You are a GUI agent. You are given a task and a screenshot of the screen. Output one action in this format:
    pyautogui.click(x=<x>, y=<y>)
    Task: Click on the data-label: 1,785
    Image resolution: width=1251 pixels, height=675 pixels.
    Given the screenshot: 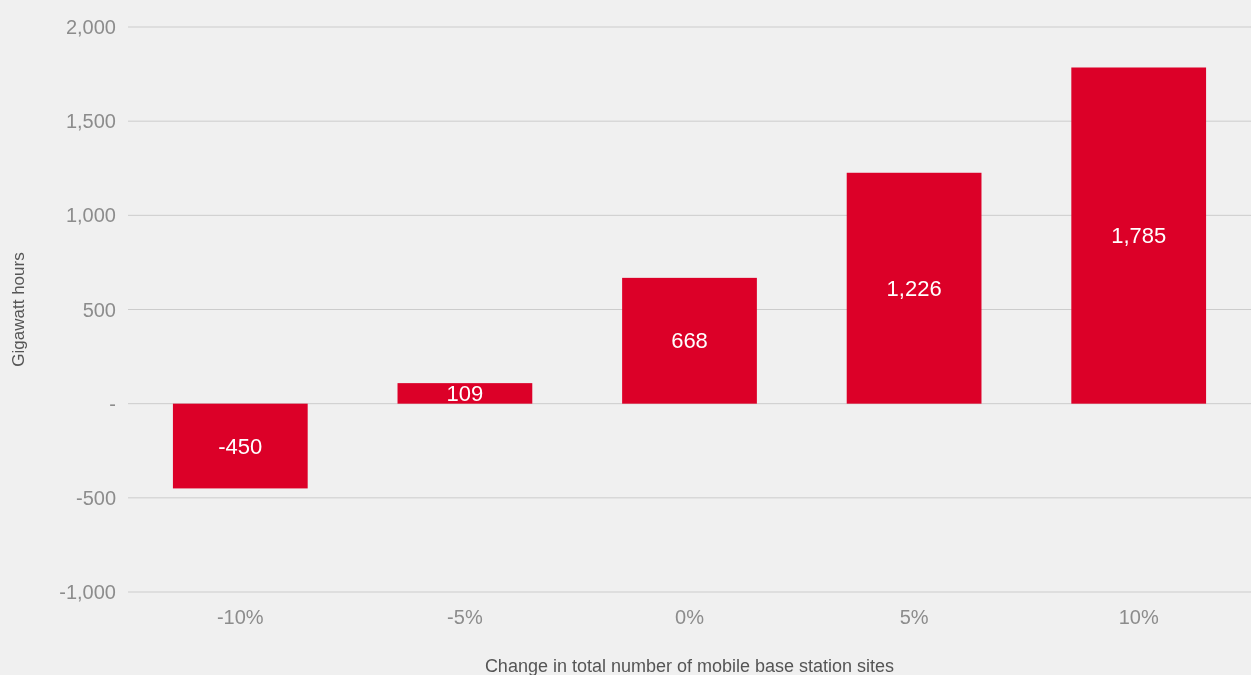 What is the action you would take?
    pyautogui.click(x=1139, y=236)
    